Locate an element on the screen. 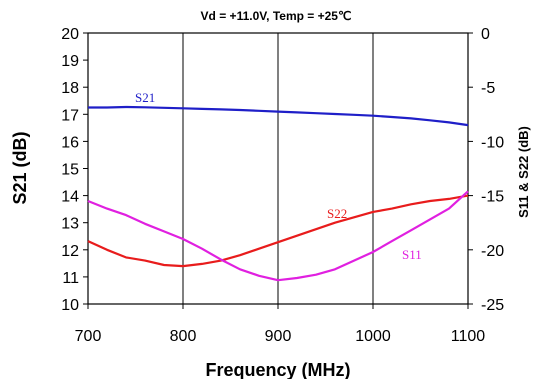 This screenshot has width=540, height=379. y-axis-label: S21 (dB) is located at coordinates (20, 167).